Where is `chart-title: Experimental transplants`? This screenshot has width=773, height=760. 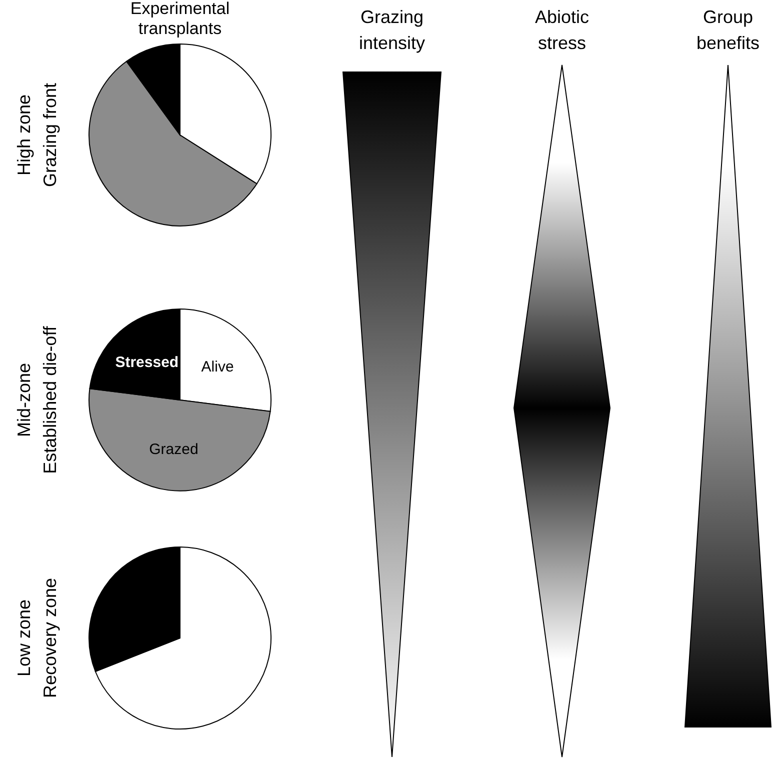
chart-title: Experimental transplants is located at coordinates (180, 19).